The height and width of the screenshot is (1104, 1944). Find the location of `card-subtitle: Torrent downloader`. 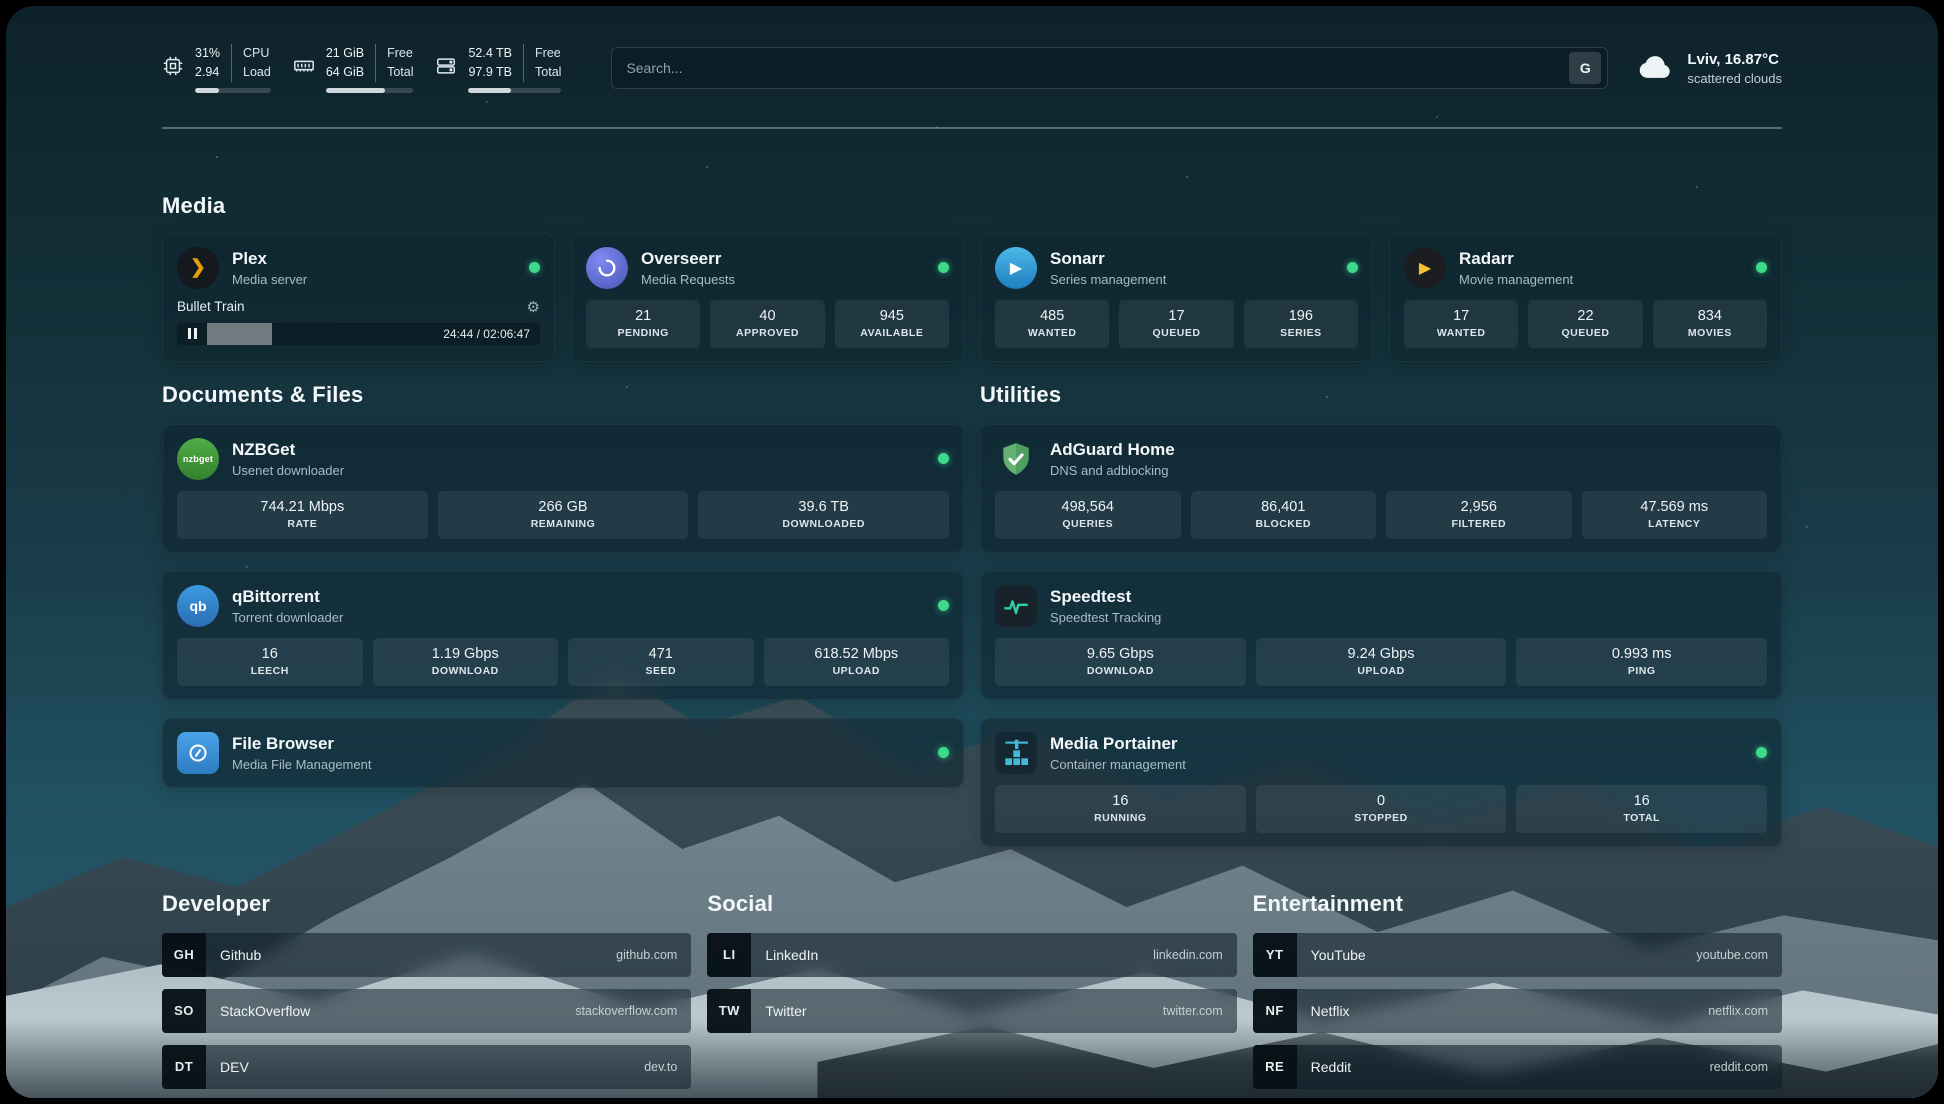

card-subtitle: Torrent downloader is located at coordinates (288, 617).